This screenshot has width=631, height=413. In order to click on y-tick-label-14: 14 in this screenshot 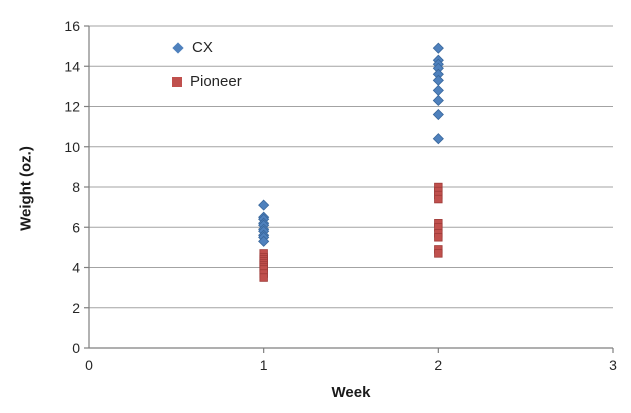, I will do `click(72, 66)`.